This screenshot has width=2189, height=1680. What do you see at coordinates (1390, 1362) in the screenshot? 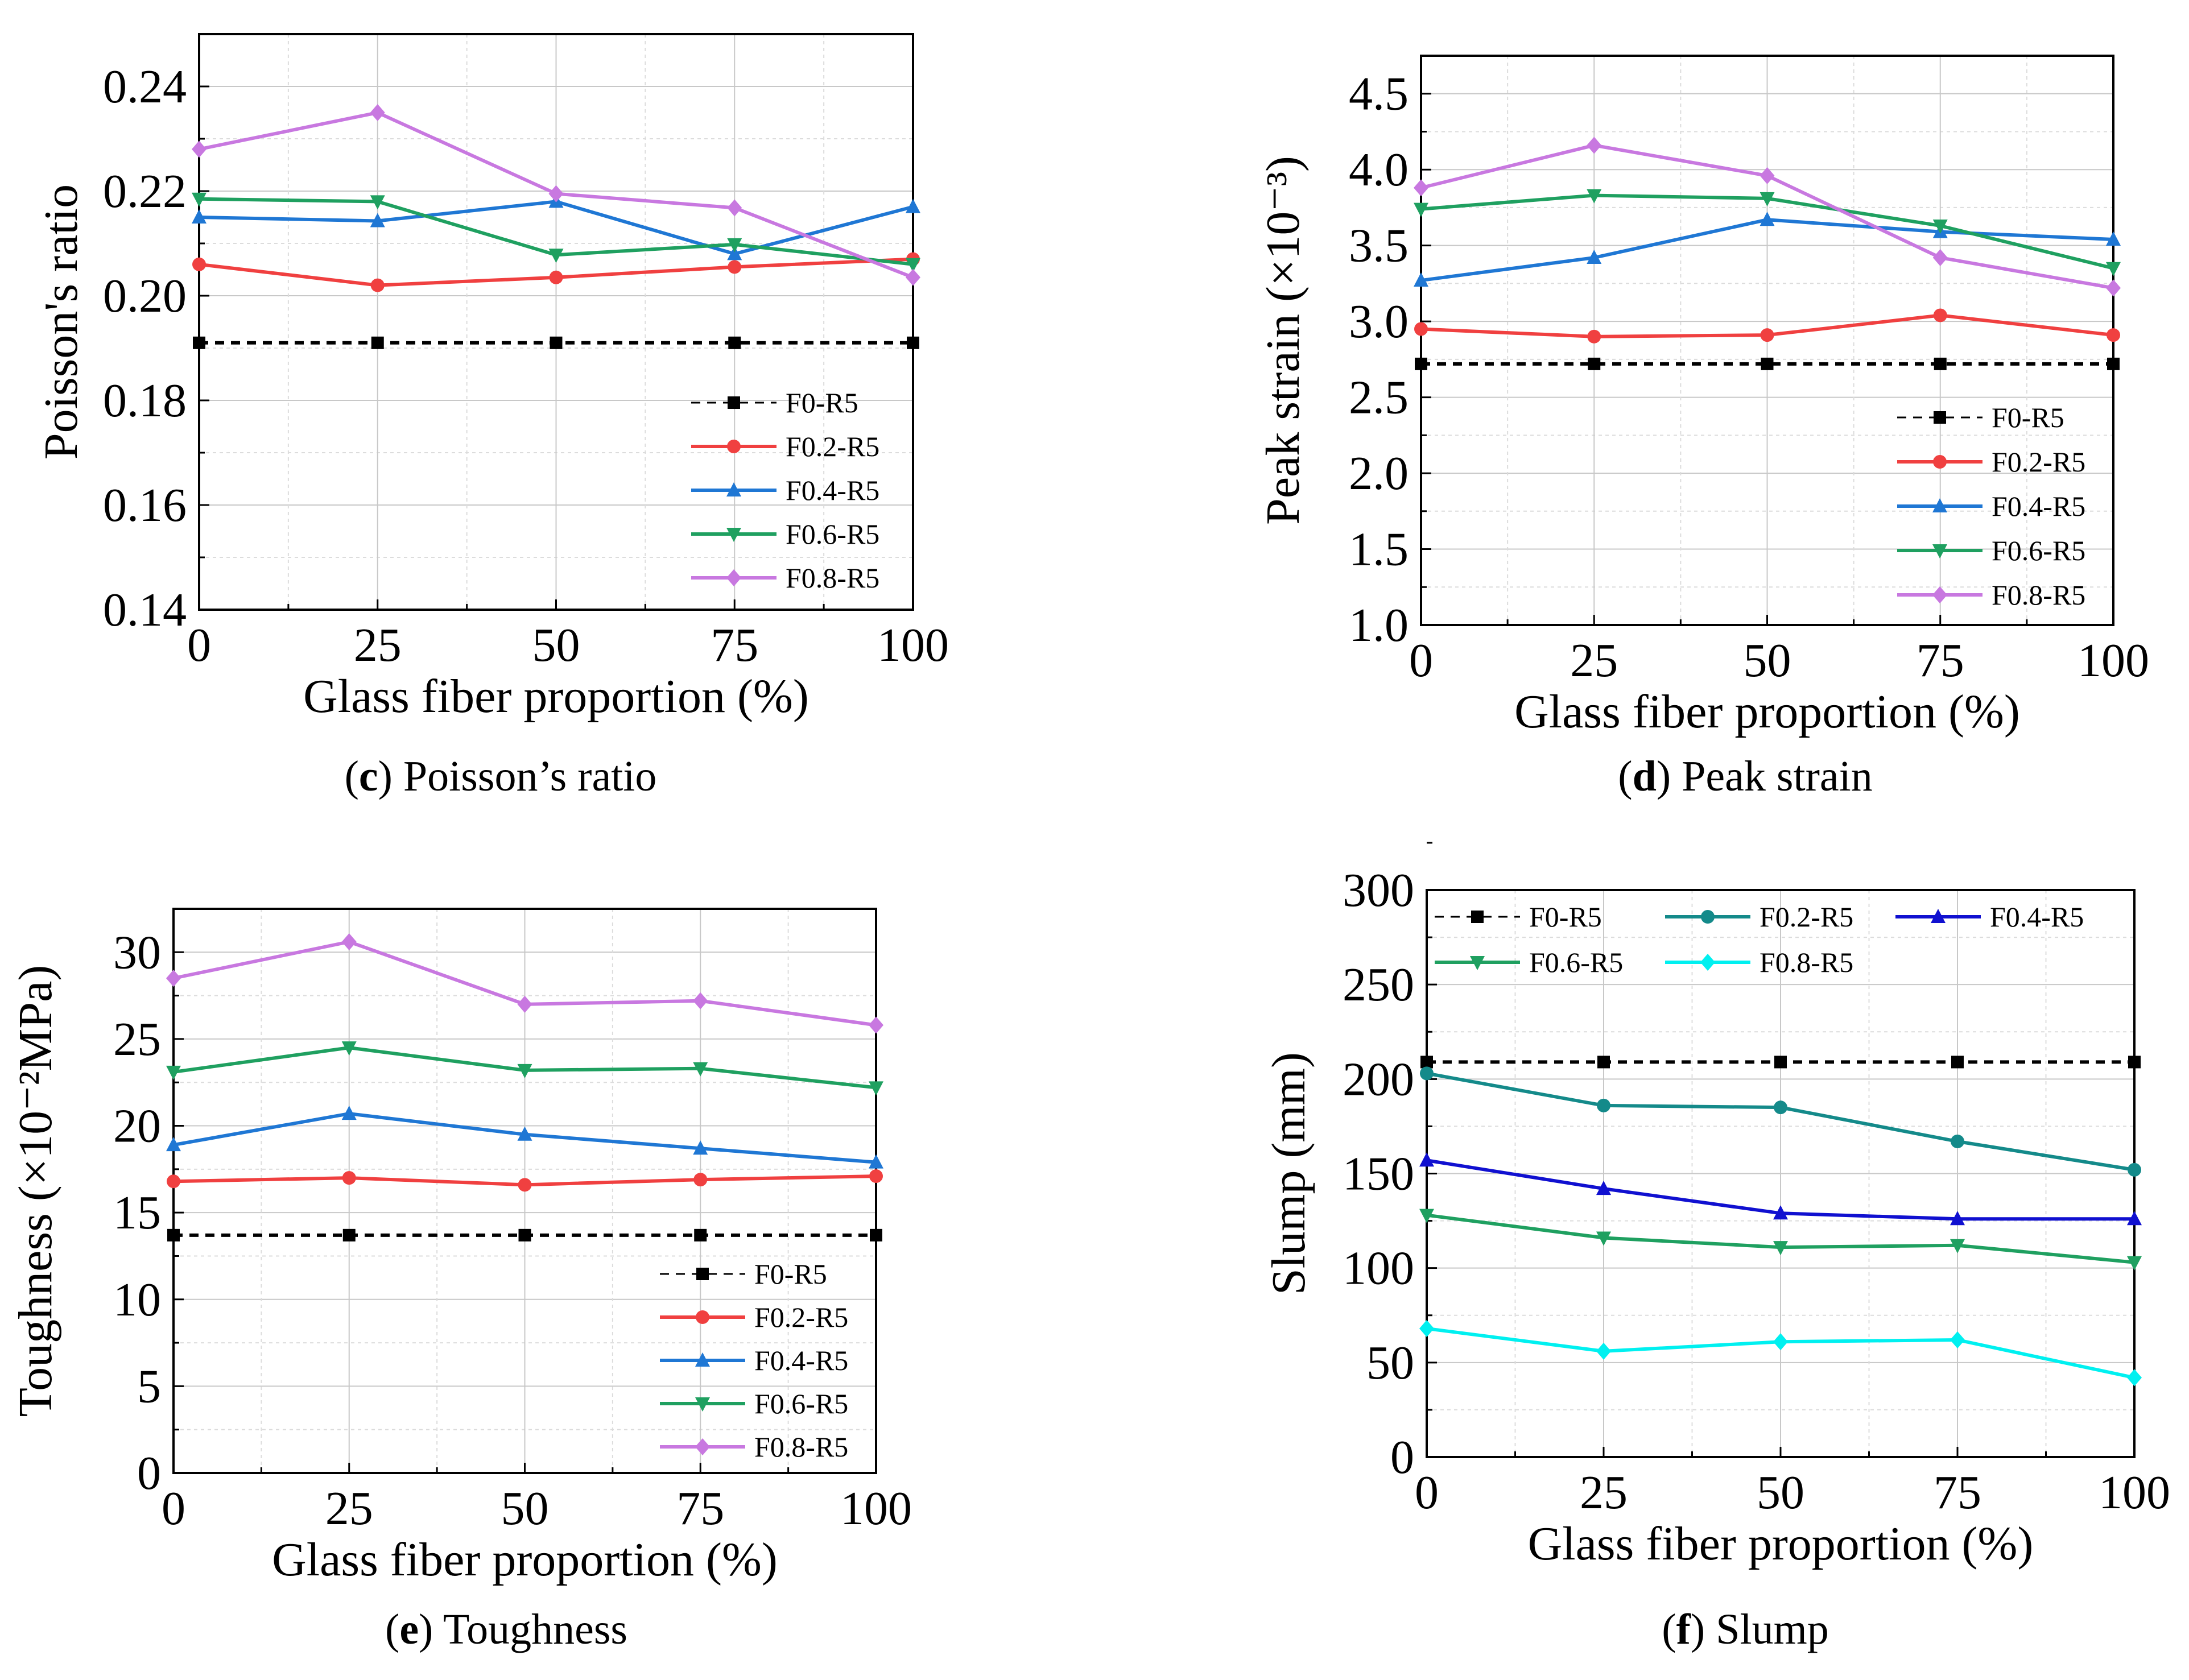
I see `y-tick-label: 50` at bounding box center [1390, 1362].